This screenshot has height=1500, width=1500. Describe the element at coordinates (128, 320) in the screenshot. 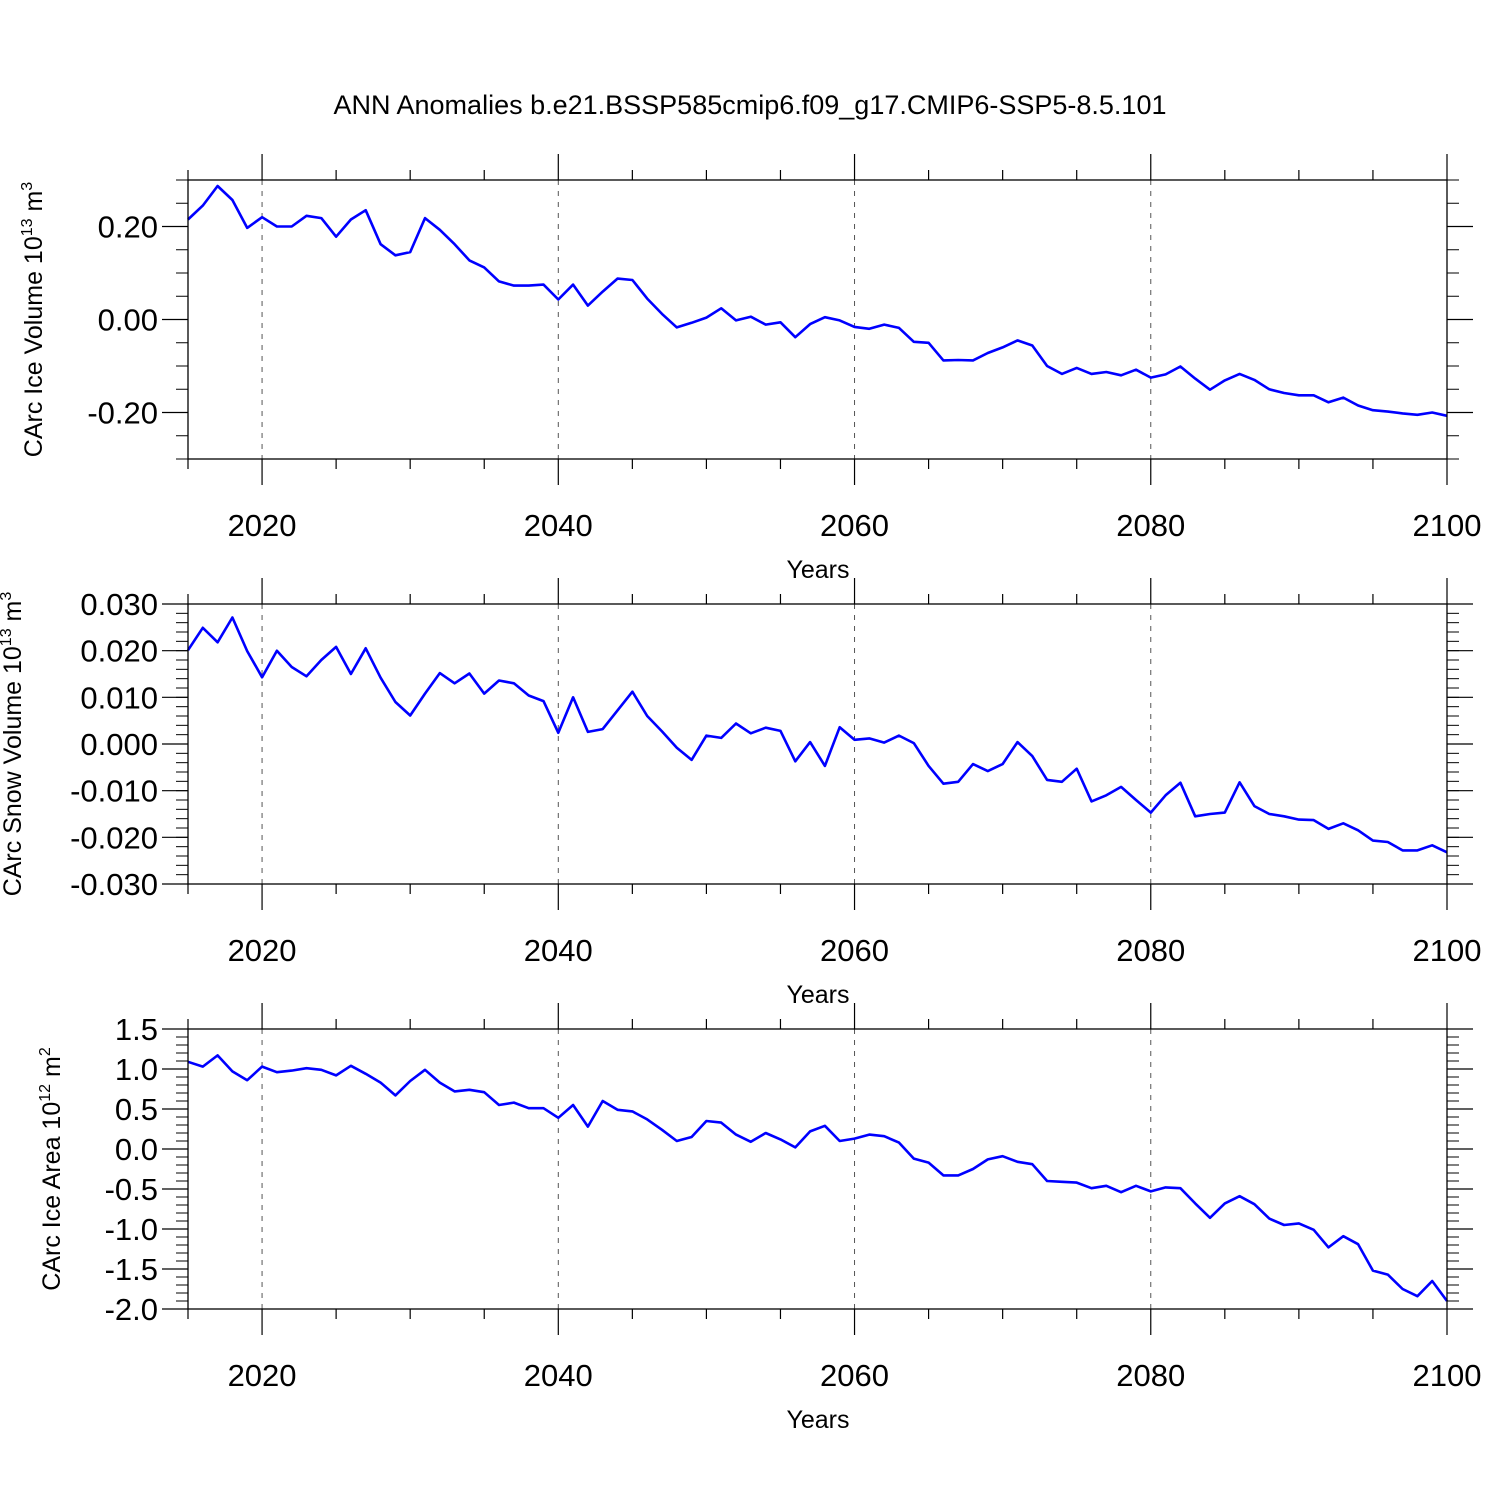

I see `y-tick-label: 0.00` at that location.